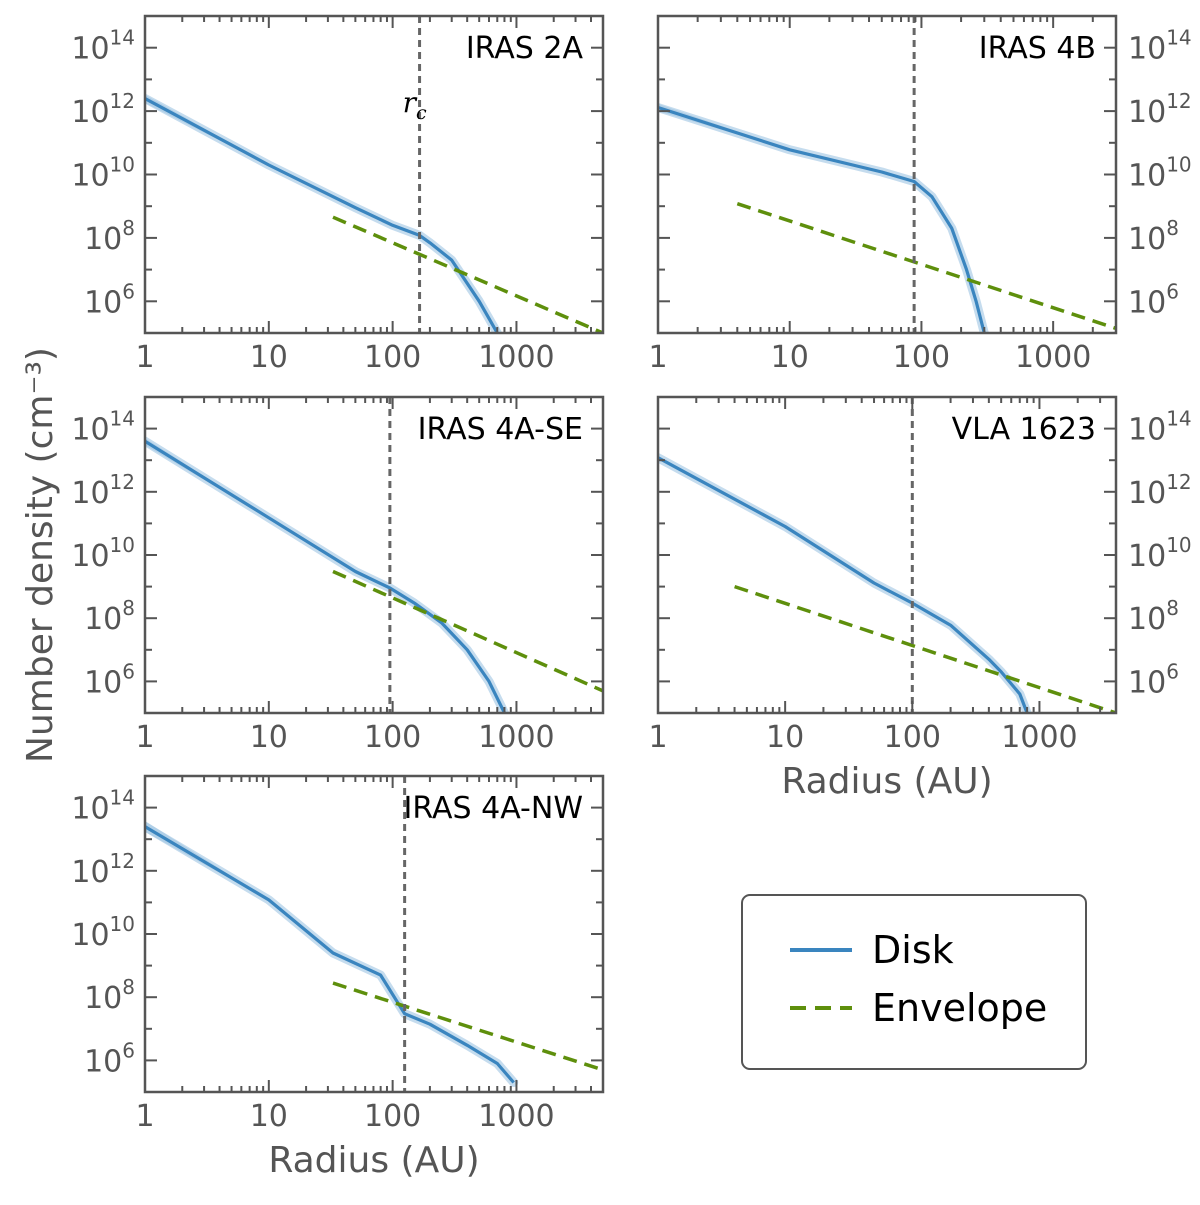 The height and width of the screenshot is (1205, 1200). Describe the element at coordinates (525, 48) in the screenshot. I see `panel-title: IRAS 2A` at that location.